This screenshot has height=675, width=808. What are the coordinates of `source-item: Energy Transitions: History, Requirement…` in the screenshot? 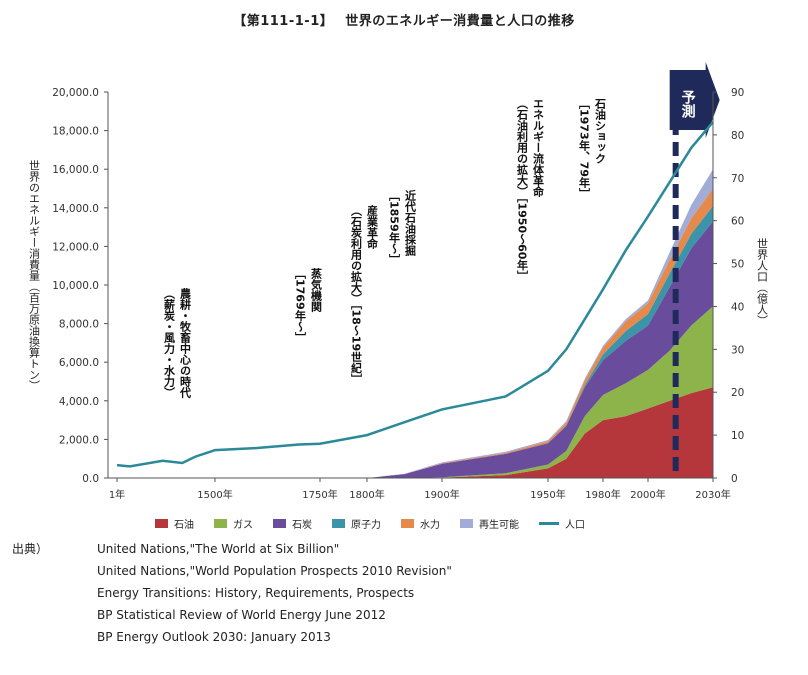 It's located at (256, 593).